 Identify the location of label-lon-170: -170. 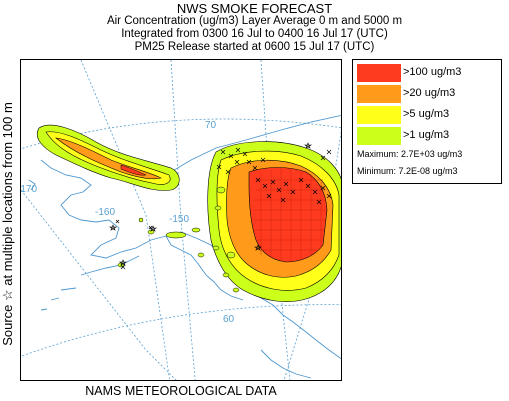
(29, 189).